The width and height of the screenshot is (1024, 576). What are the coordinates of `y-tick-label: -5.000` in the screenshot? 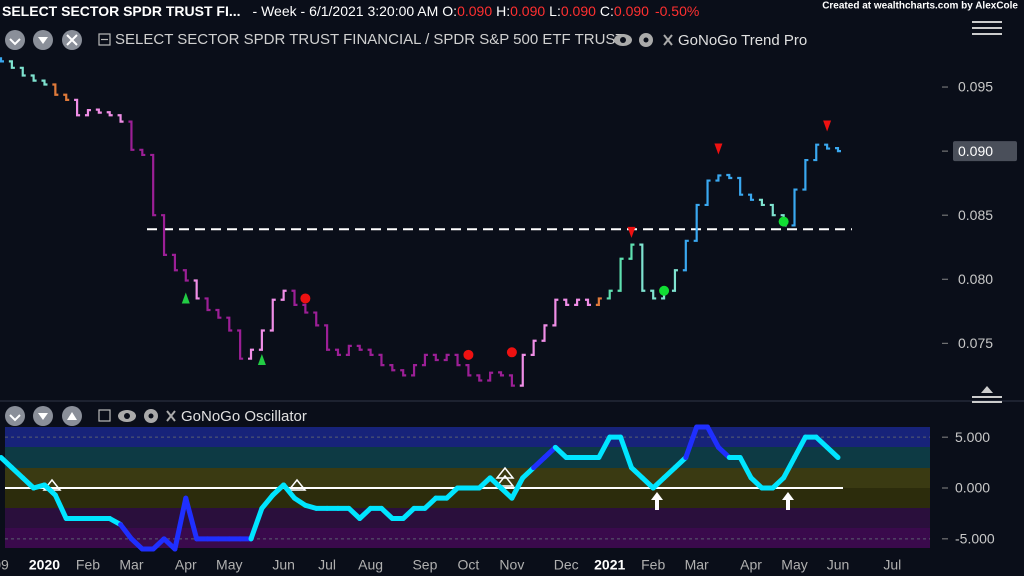 It's located at (975, 539).